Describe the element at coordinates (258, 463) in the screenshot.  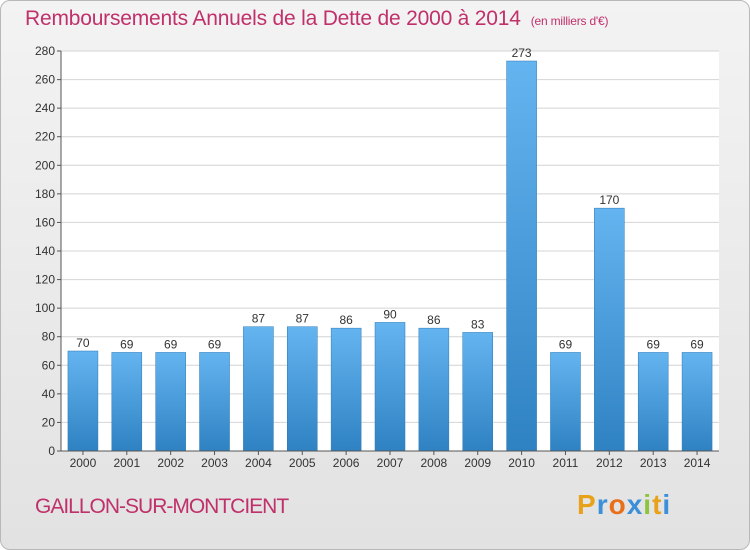
I see `x-tick-label-2004: 2004` at that location.